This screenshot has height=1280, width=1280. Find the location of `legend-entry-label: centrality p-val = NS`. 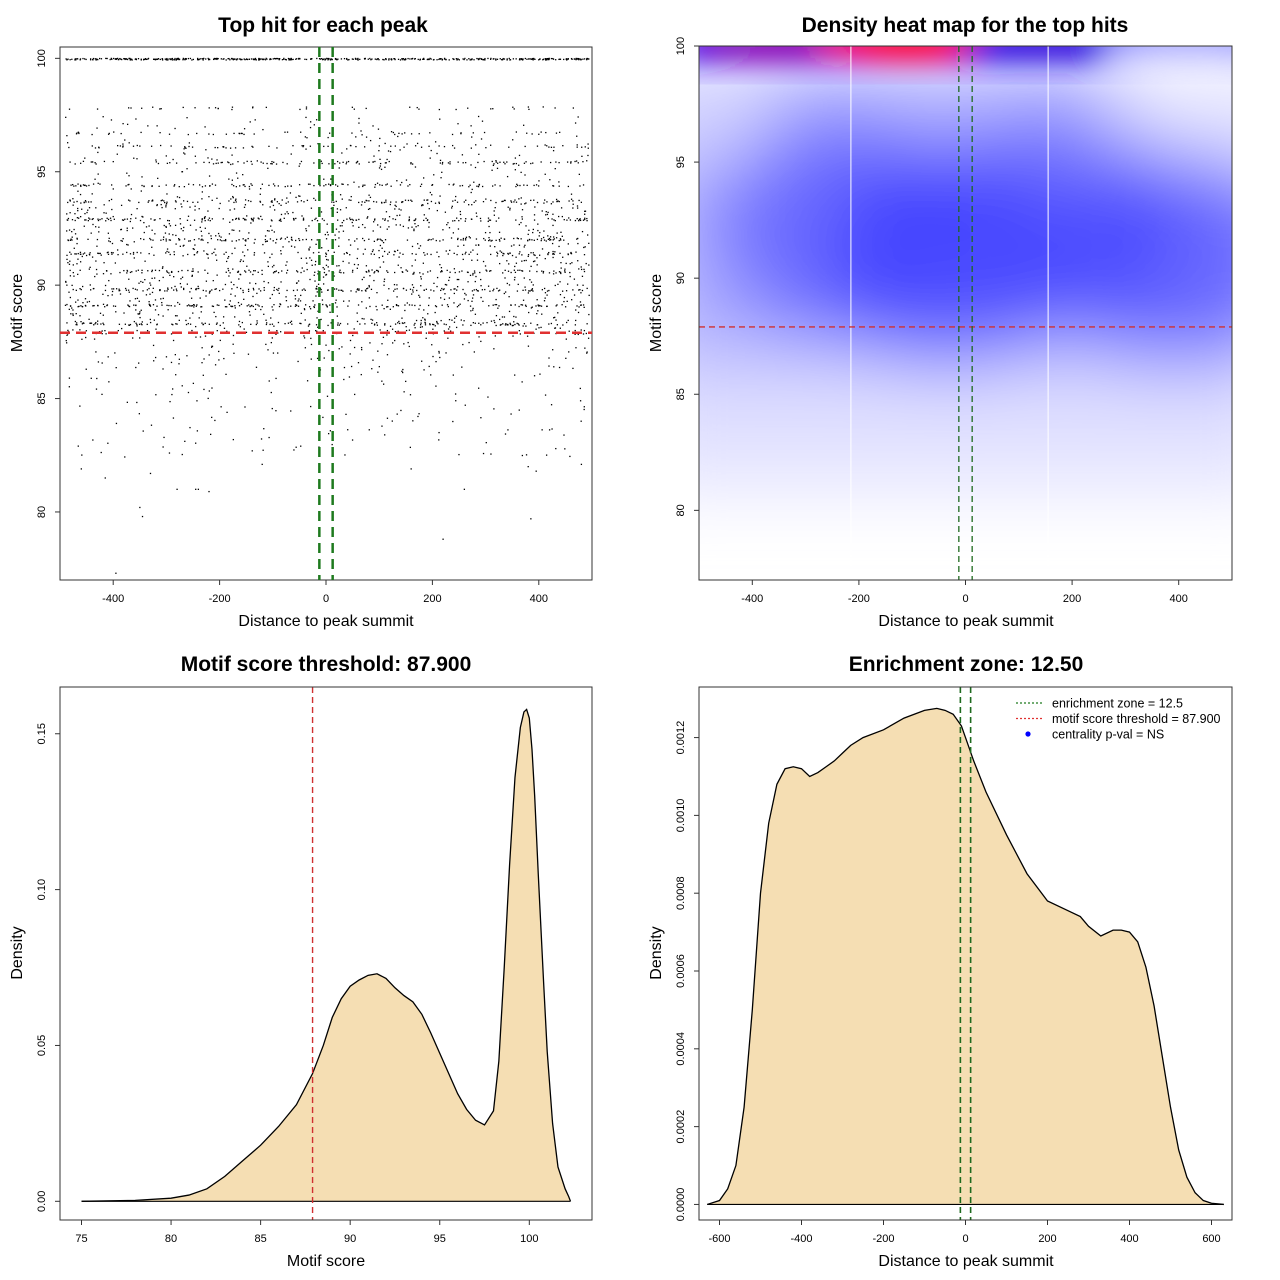

legend-entry-label: centrality p-val = NS is located at coordinates (1108, 735).